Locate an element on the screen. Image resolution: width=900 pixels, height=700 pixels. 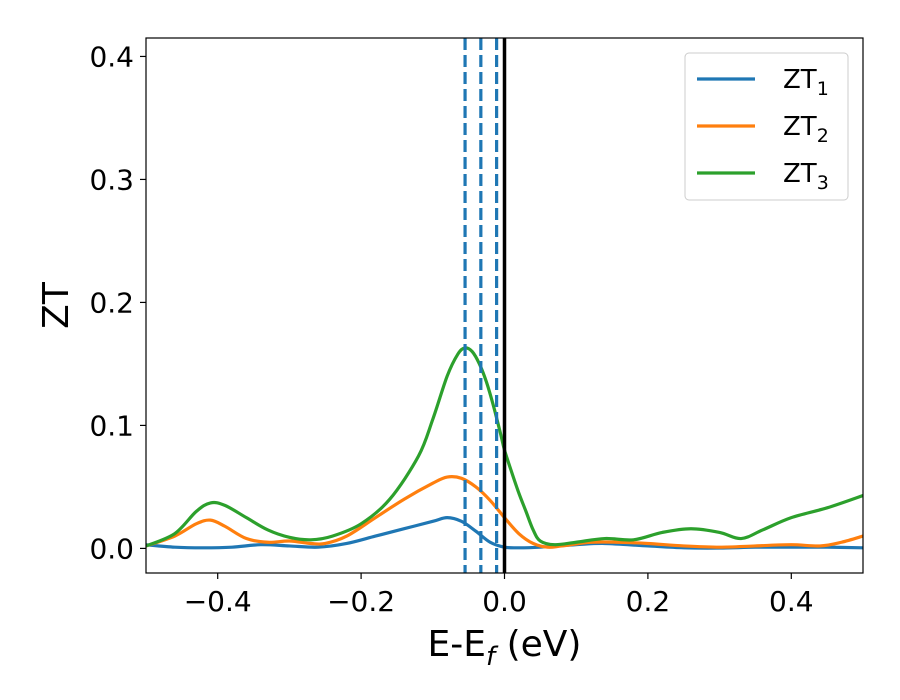
legend-box is located at coordinates (766, 126).